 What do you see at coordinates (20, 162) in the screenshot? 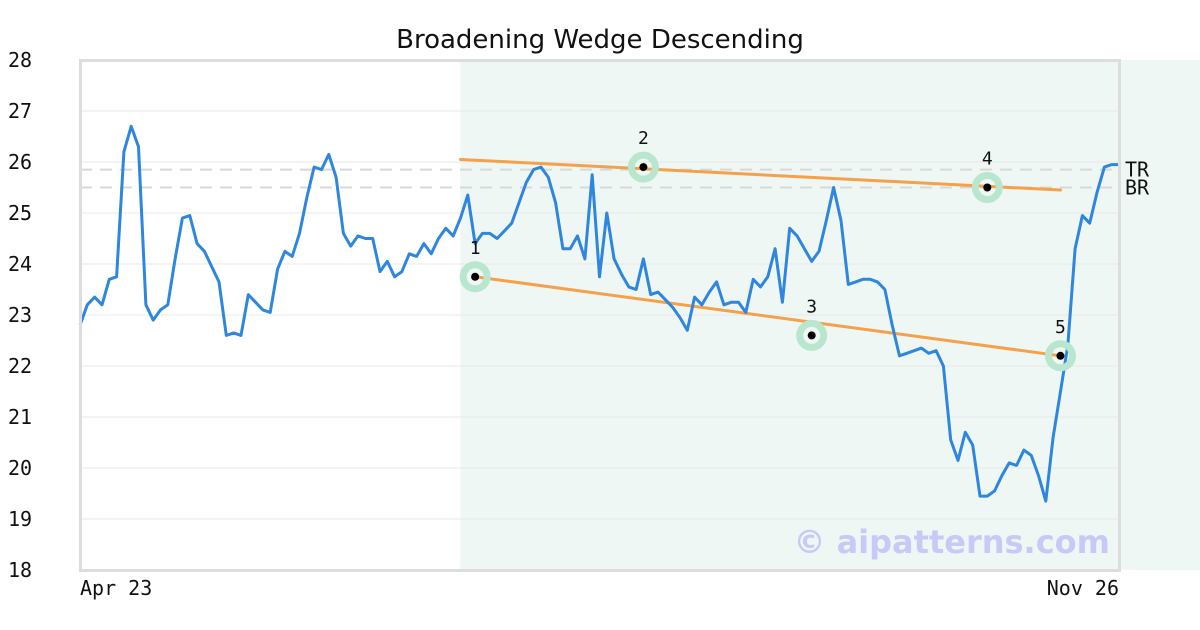
I see `y-tick-label: 26` at bounding box center [20, 162].